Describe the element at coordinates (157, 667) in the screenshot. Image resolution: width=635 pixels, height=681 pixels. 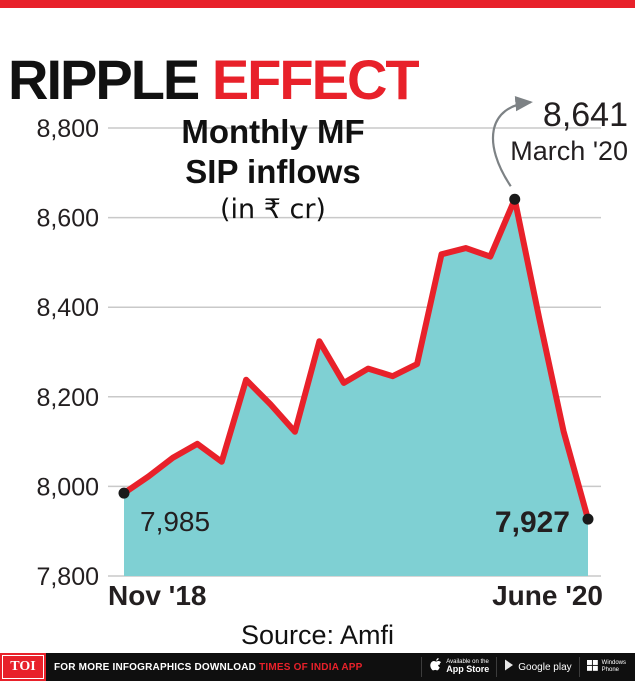
I see `footer-promo-prefix: FOR MORE INFOGRAPHICS DOWNLOAD` at that location.